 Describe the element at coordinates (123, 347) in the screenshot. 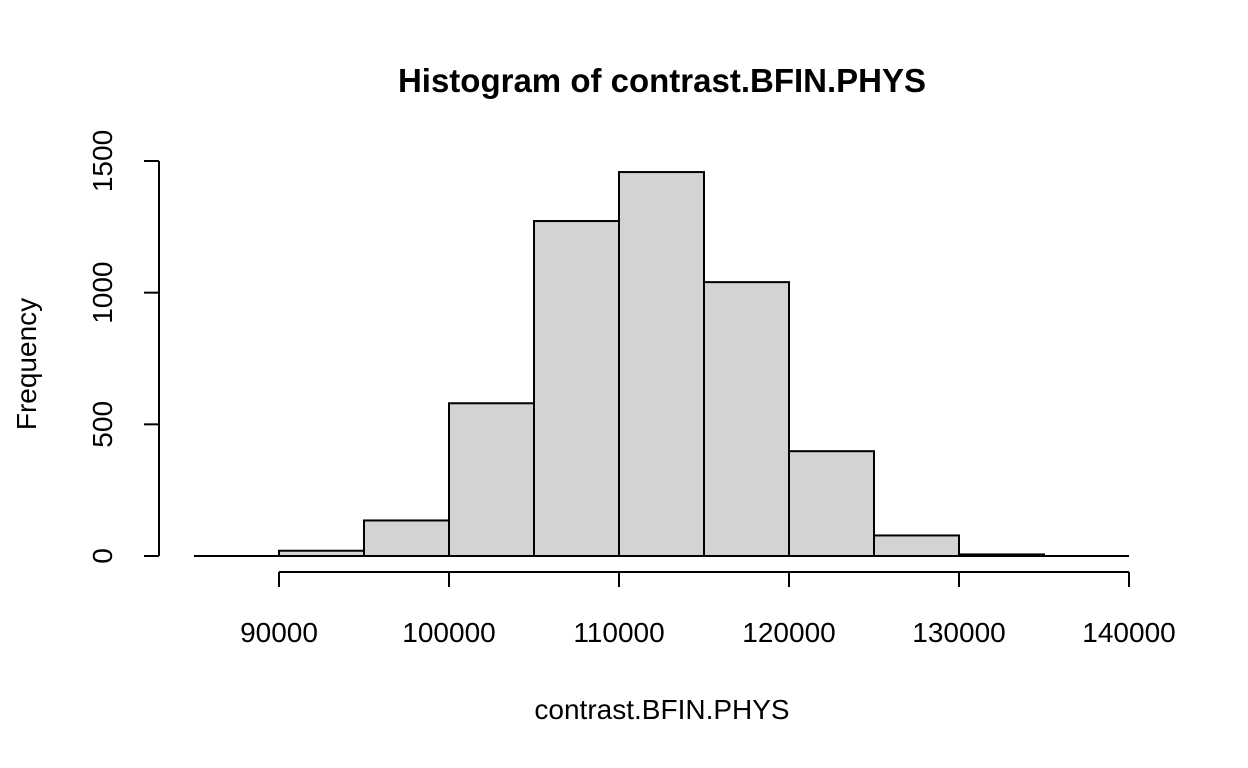

I see `y-axis: 0 500 1000 1500` at that location.